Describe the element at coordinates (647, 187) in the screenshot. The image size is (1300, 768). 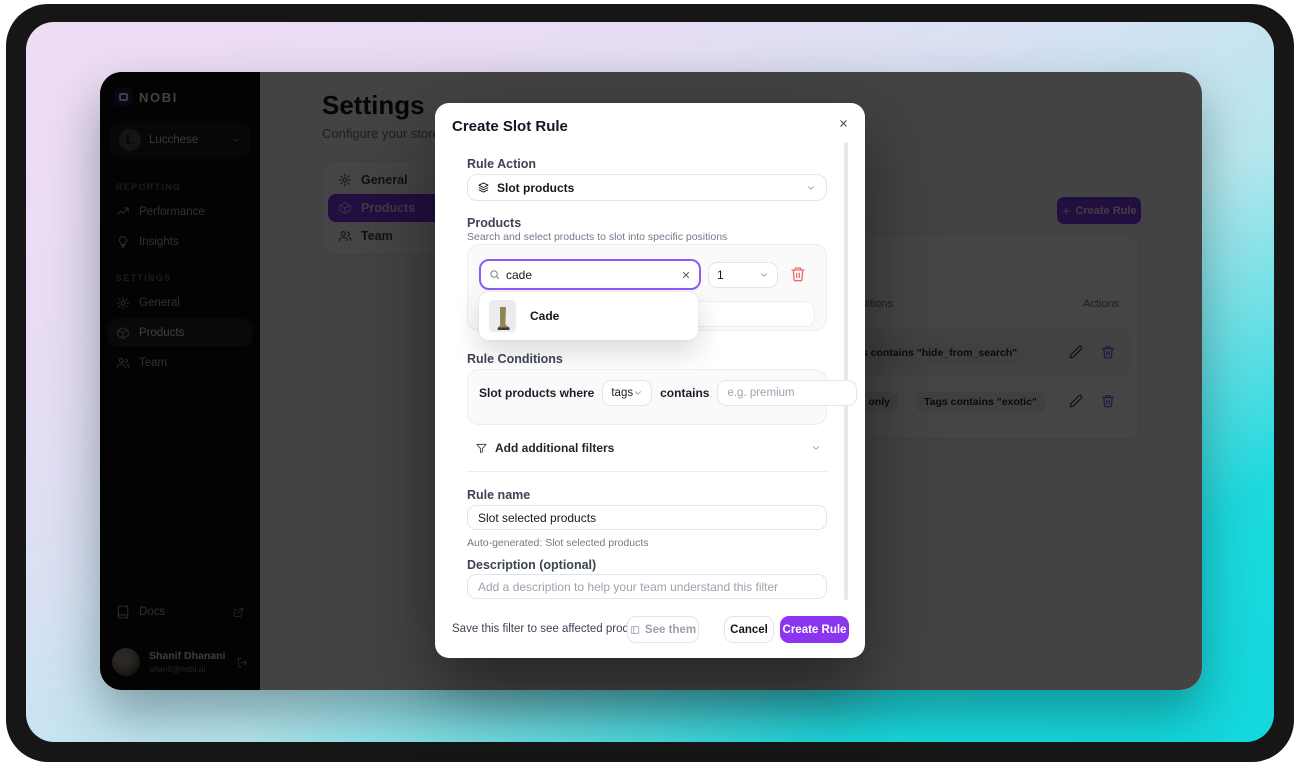
I see `rule-action-select: Slot products` at that location.